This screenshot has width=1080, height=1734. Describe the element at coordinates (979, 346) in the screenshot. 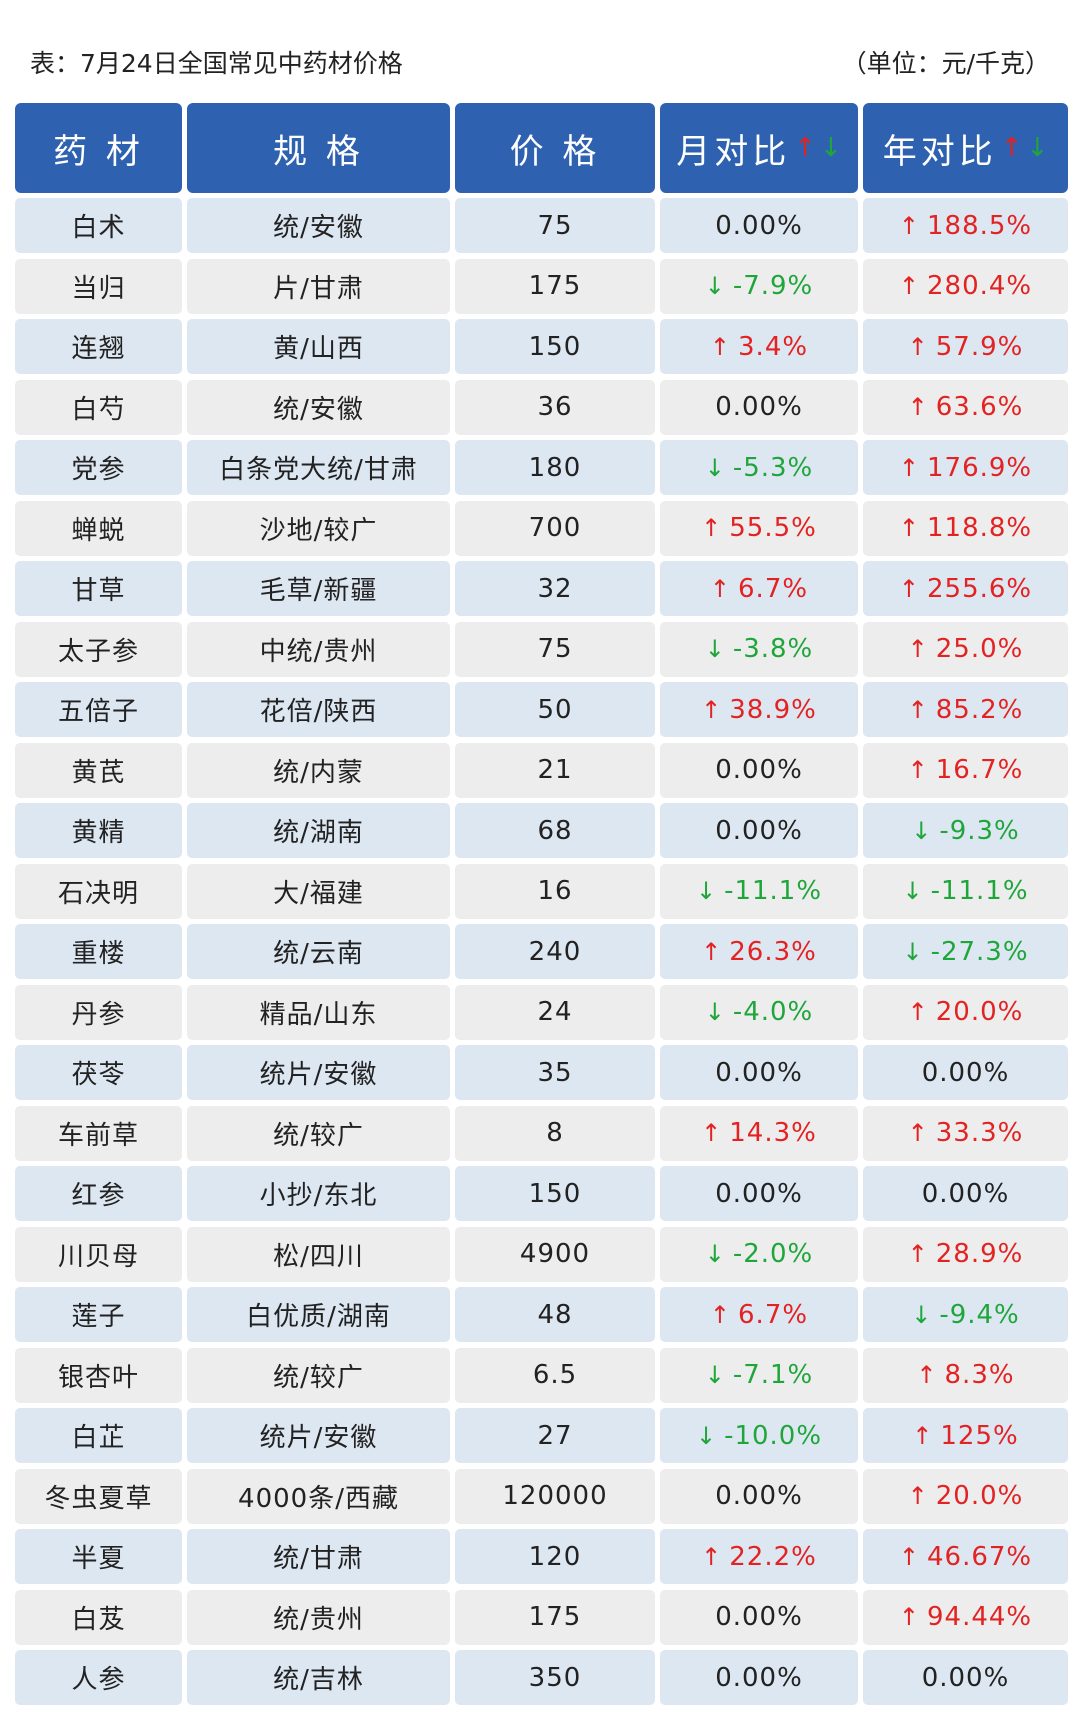

I see `yoy-value: 57.9%` at that location.